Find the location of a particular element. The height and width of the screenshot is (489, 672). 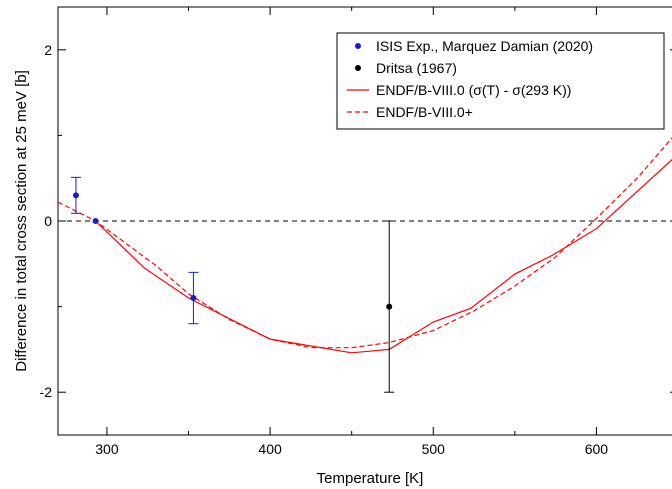

y-tick-label: -2 is located at coordinates (46, 392).